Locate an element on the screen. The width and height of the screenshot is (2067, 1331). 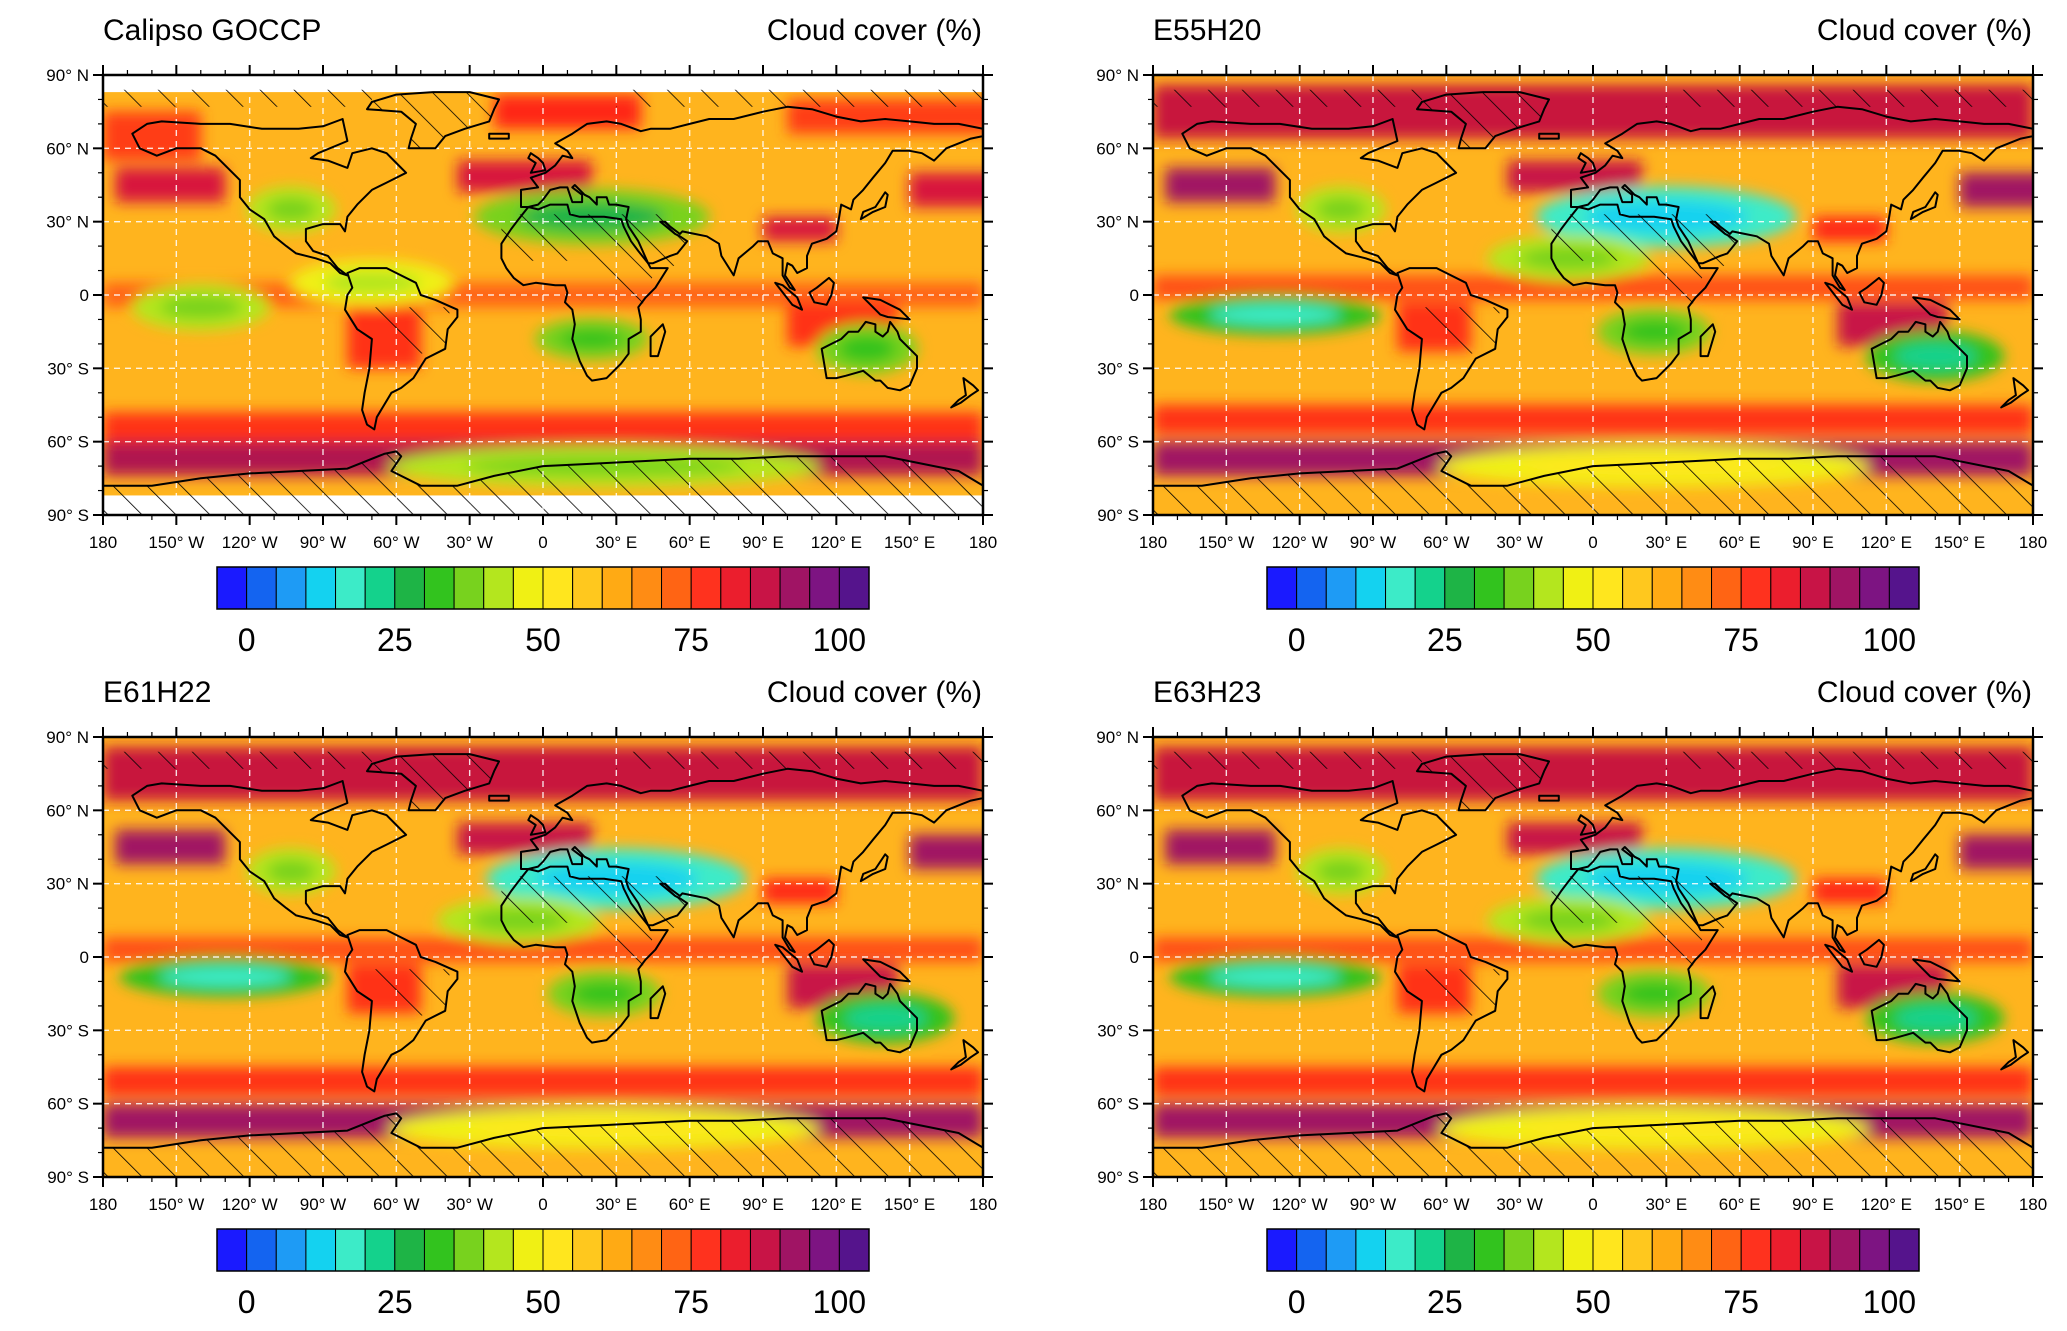
units-label: Cloud cover (%) is located at coordinates (874, 692).